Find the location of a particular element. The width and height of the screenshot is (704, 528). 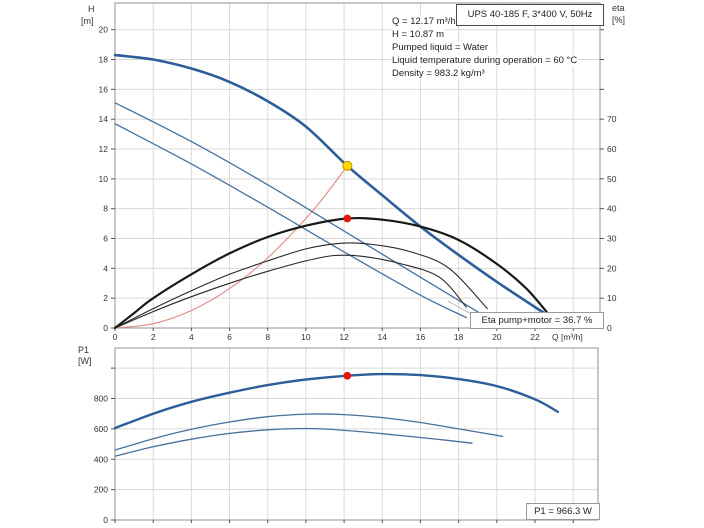

axis-tick-label: 50 is located at coordinates (612, 179).